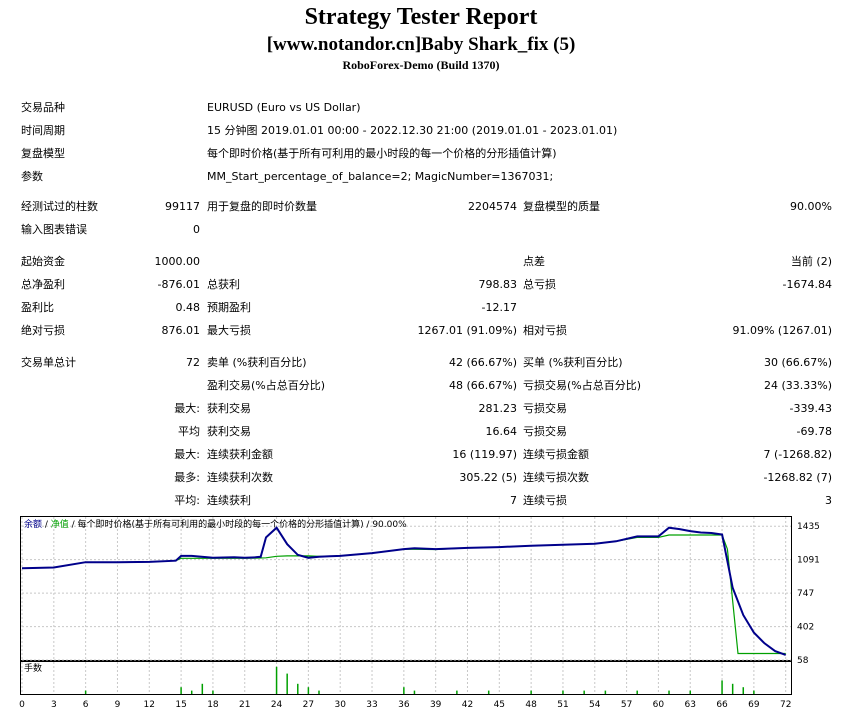 This screenshot has width=842, height=713. I want to click on quality-label: 复盘模型的质量, so click(561, 206).